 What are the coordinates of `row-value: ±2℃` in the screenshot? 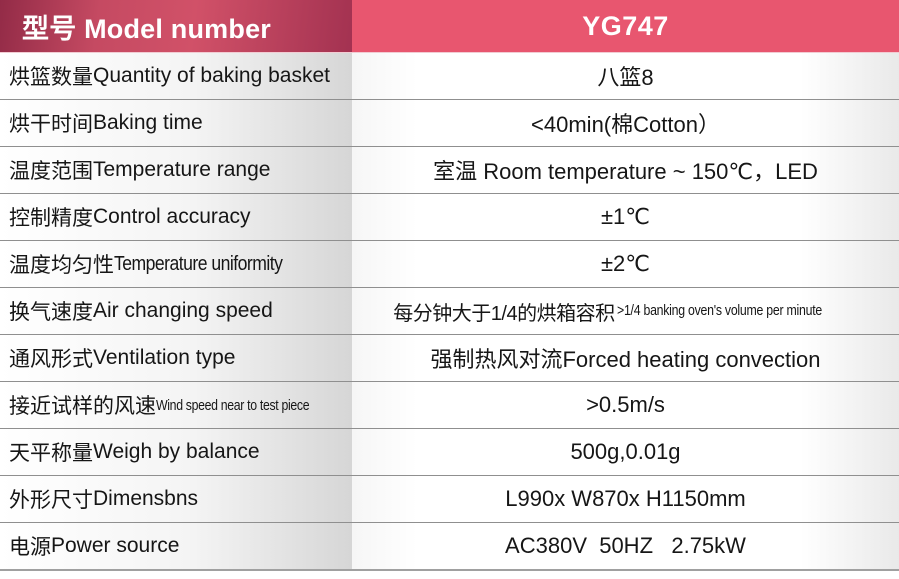 It's located at (625, 264).